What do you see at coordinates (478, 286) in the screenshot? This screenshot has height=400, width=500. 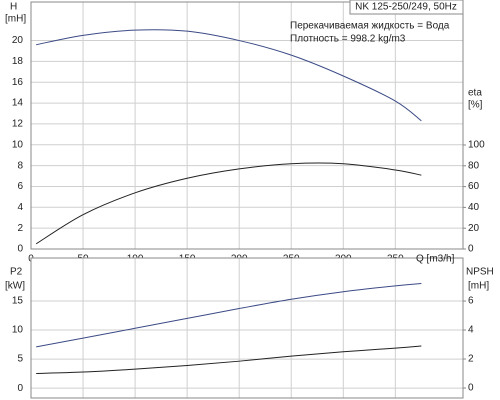 I see `y2-axis-unit: [mH]` at bounding box center [478, 286].